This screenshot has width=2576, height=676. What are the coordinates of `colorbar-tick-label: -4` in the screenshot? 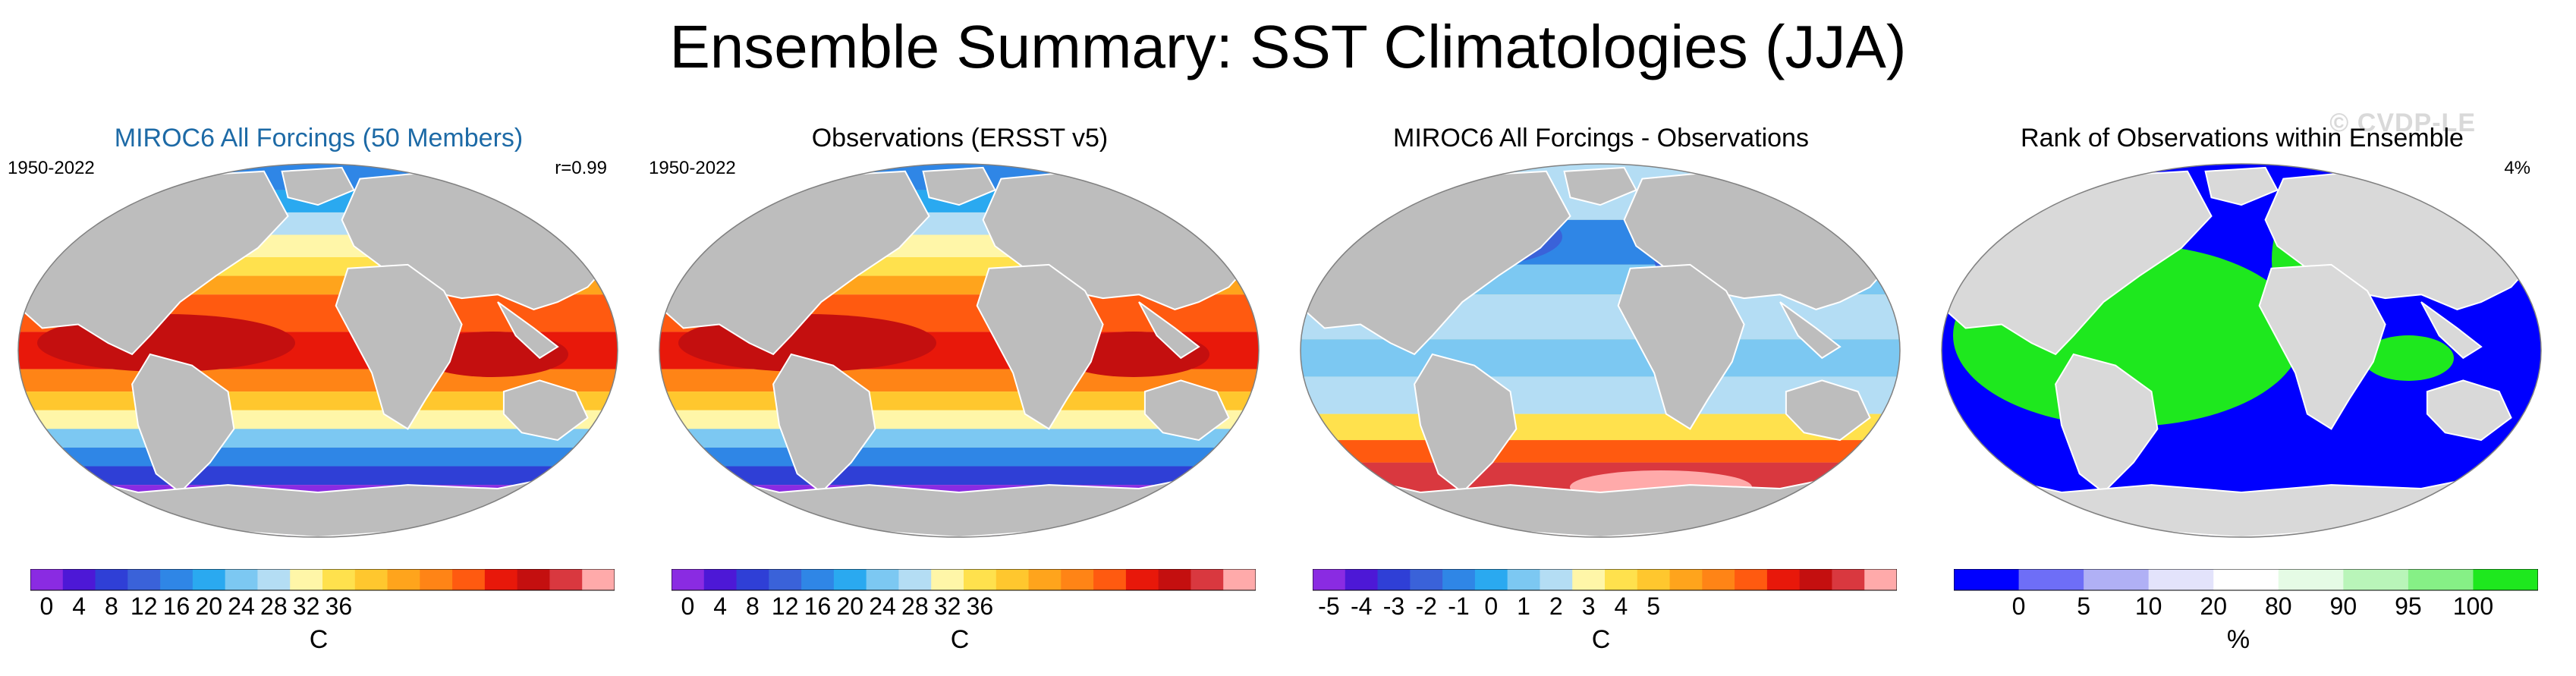 It's located at (1361, 606).